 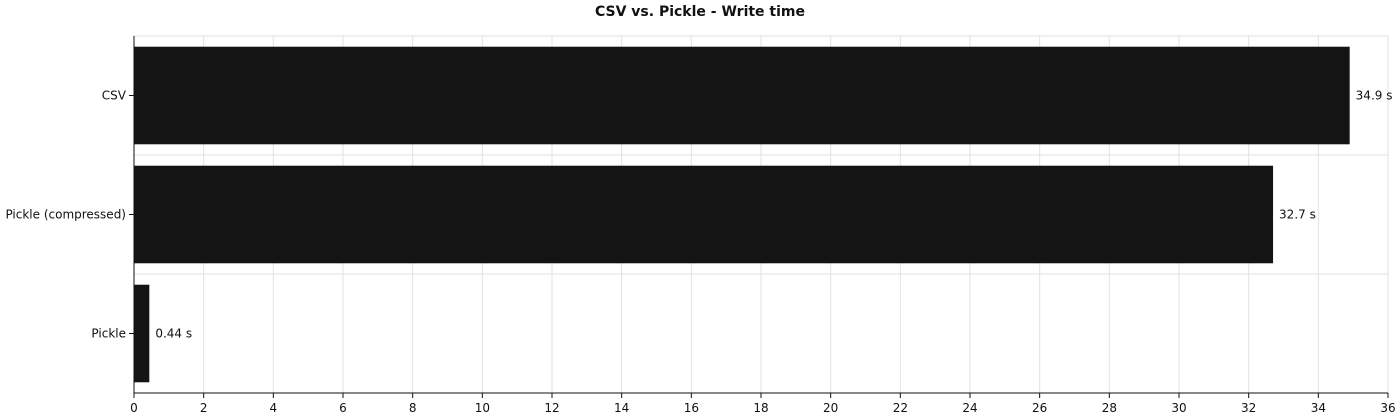 I want to click on x-tick-label: 20, so click(x=830, y=408).